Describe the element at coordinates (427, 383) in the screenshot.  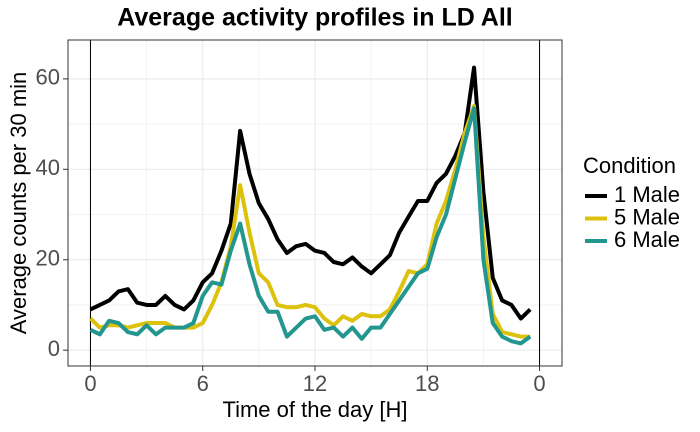
I see `x-tick-label: 18` at that location.